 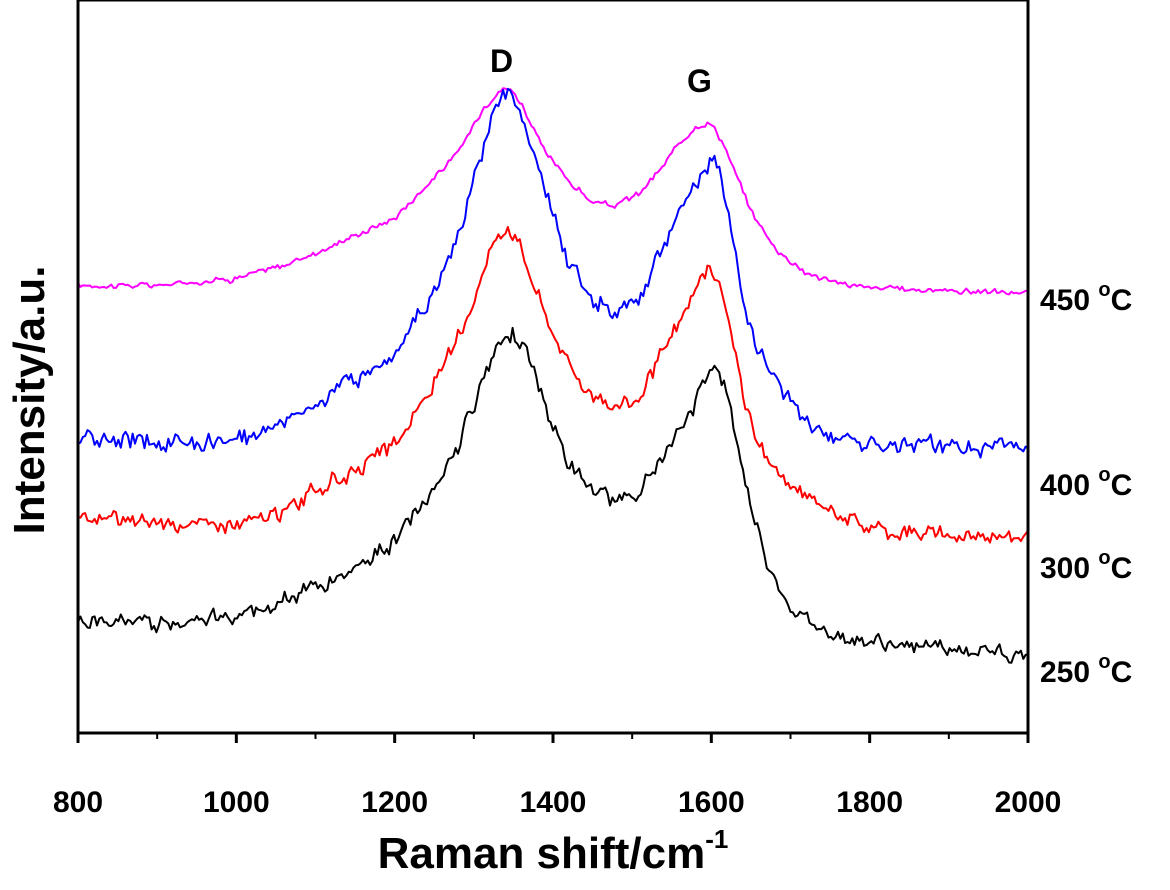 What do you see at coordinates (1069, 672) in the screenshot?
I see `series-label-value: 250` at bounding box center [1069, 672].